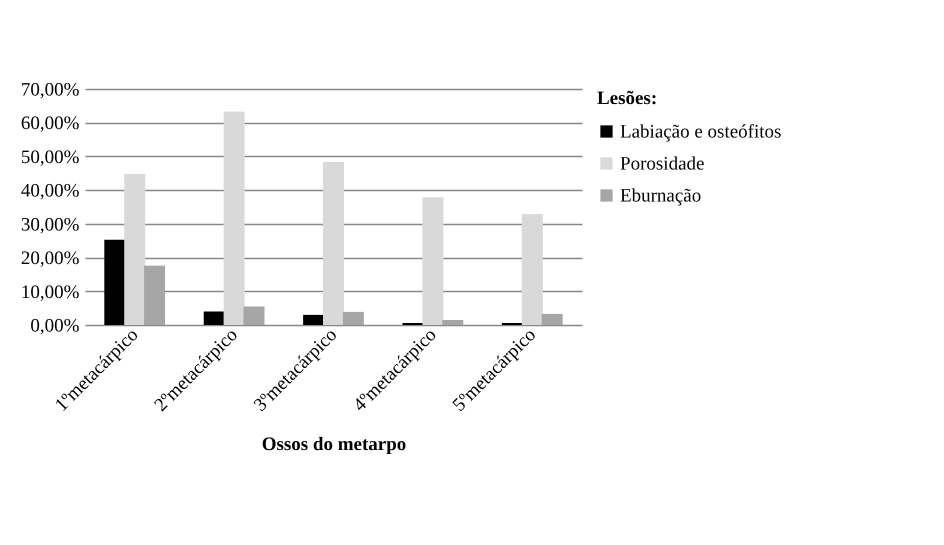  What do you see at coordinates (701, 132) in the screenshot?
I see `legend-label: Labiação e osteófitos` at bounding box center [701, 132].